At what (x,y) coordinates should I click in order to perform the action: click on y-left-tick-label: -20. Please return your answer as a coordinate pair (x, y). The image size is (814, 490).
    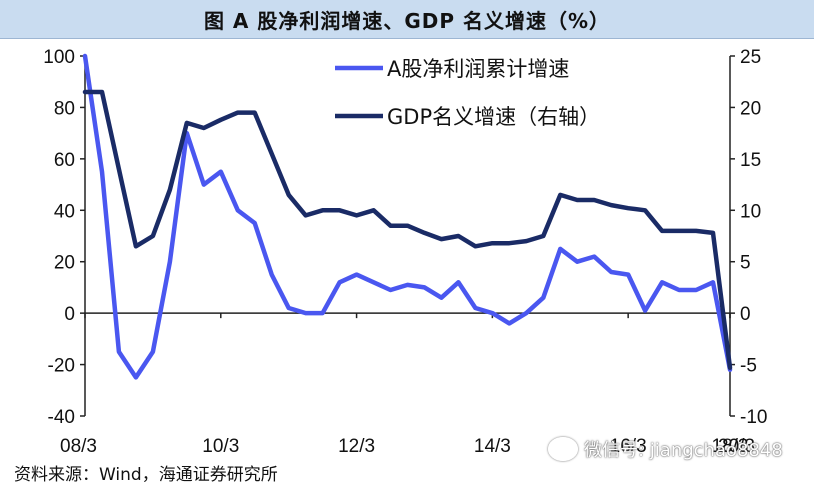
    Looking at the image, I should click on (61, 366).